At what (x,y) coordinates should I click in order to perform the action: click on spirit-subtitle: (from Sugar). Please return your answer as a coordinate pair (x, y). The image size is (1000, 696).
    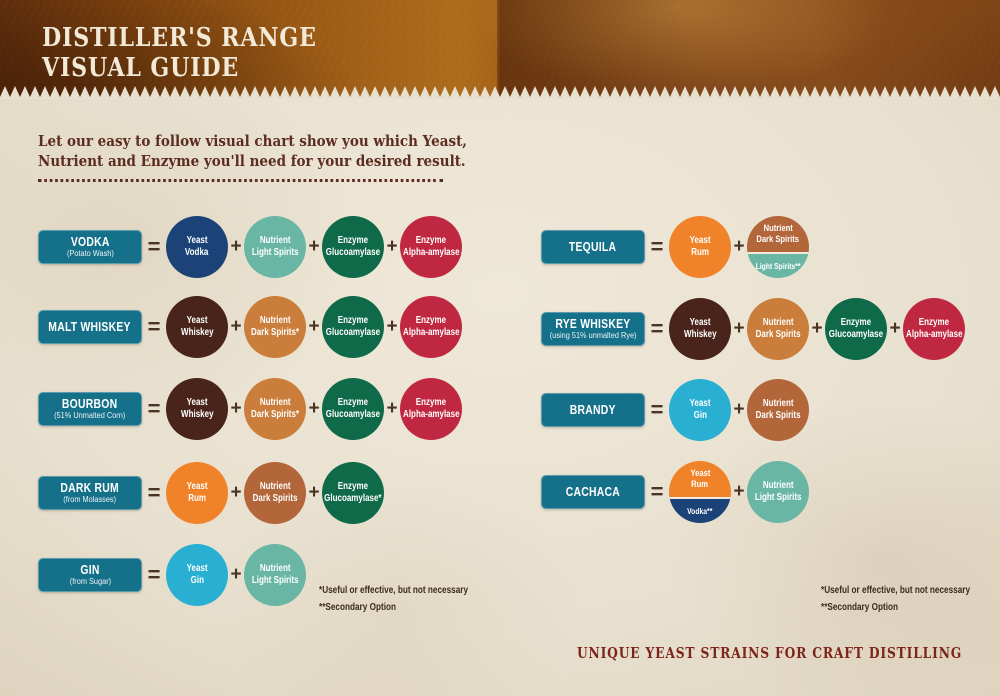
    Looking at the image, I should click on (90, 582).